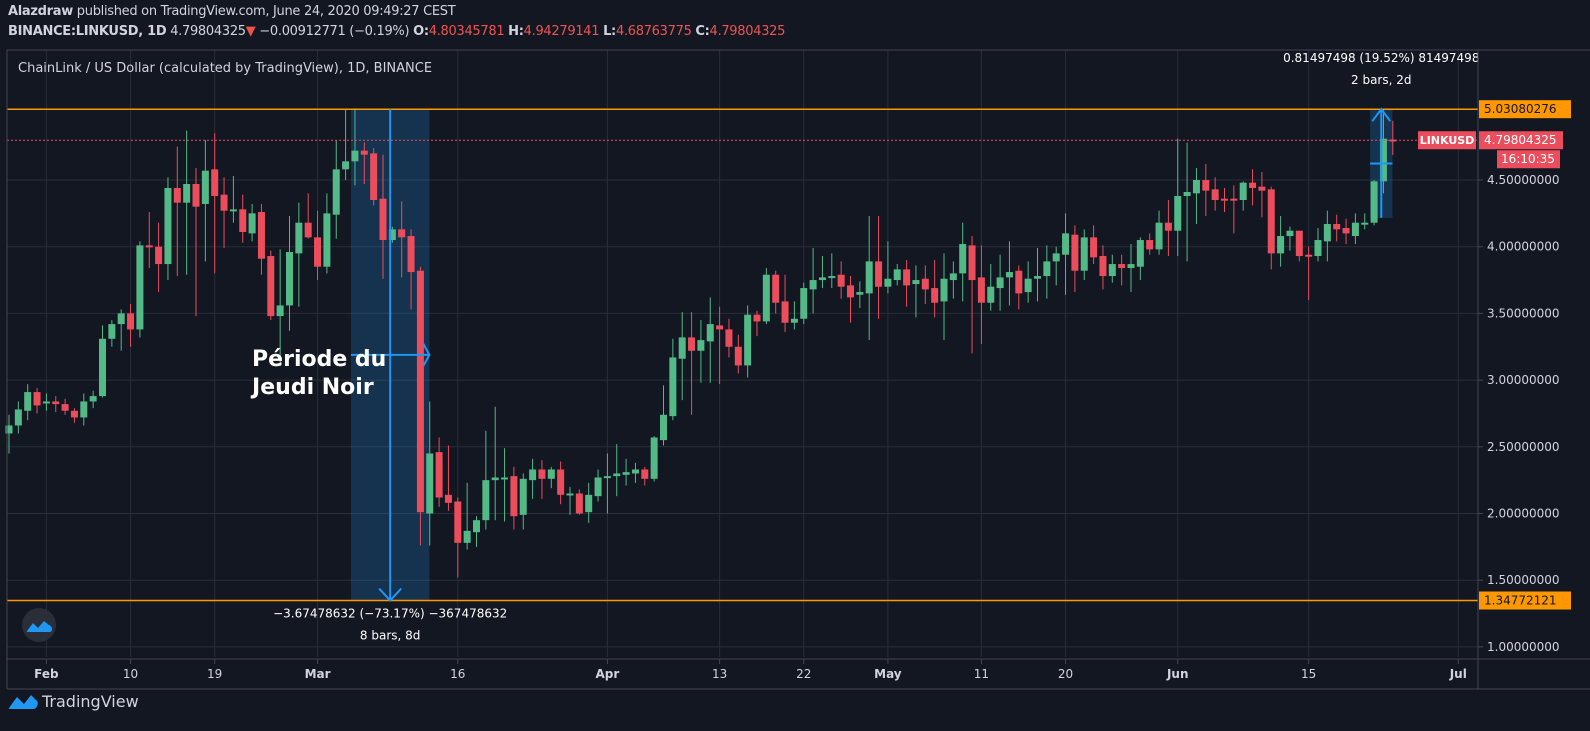 Image resolution: width=1590 pixels, height=731 pixels. I want to click on x-tick-label: Jun, so click(1177, 674).